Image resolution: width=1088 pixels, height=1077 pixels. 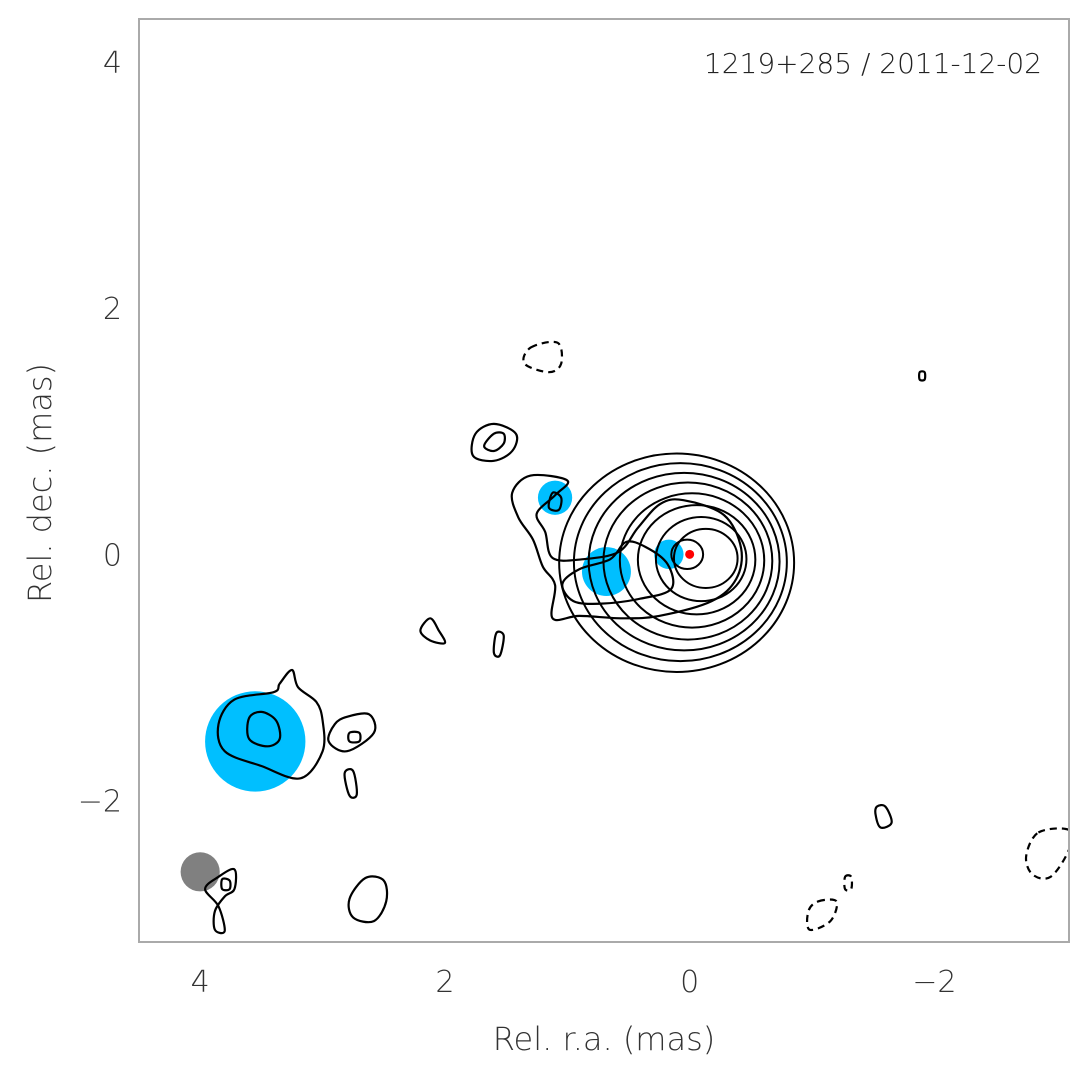 I want to click on core-contour-inner, so click(x=687, y=554).